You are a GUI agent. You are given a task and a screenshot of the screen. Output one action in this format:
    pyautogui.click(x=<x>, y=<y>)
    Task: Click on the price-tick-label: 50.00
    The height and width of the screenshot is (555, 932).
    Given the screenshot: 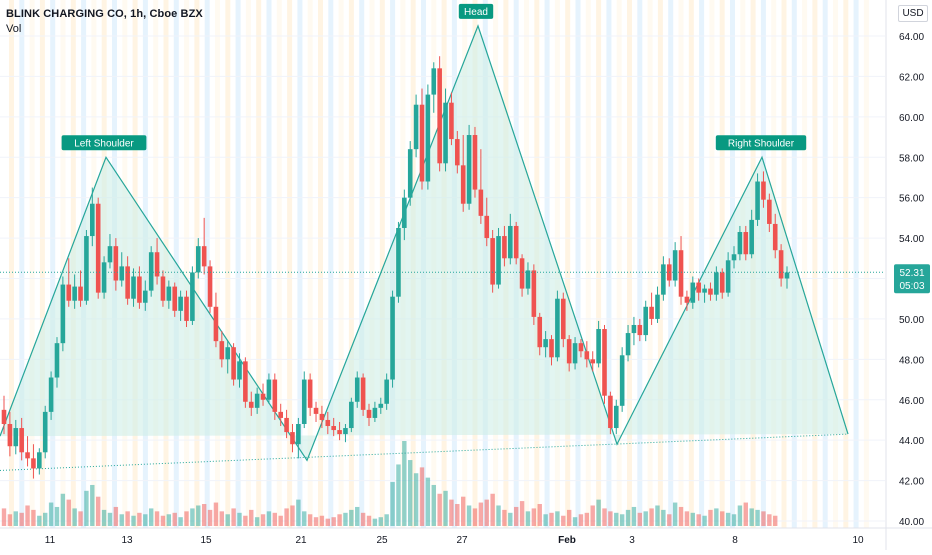 What is the action you would take?
    pyautogui.click(x=911, y=320)
    